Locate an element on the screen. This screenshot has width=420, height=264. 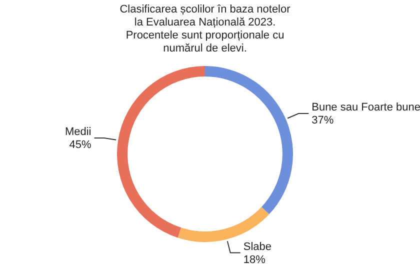
data-label: 45% is located at coordinates (80, 145).